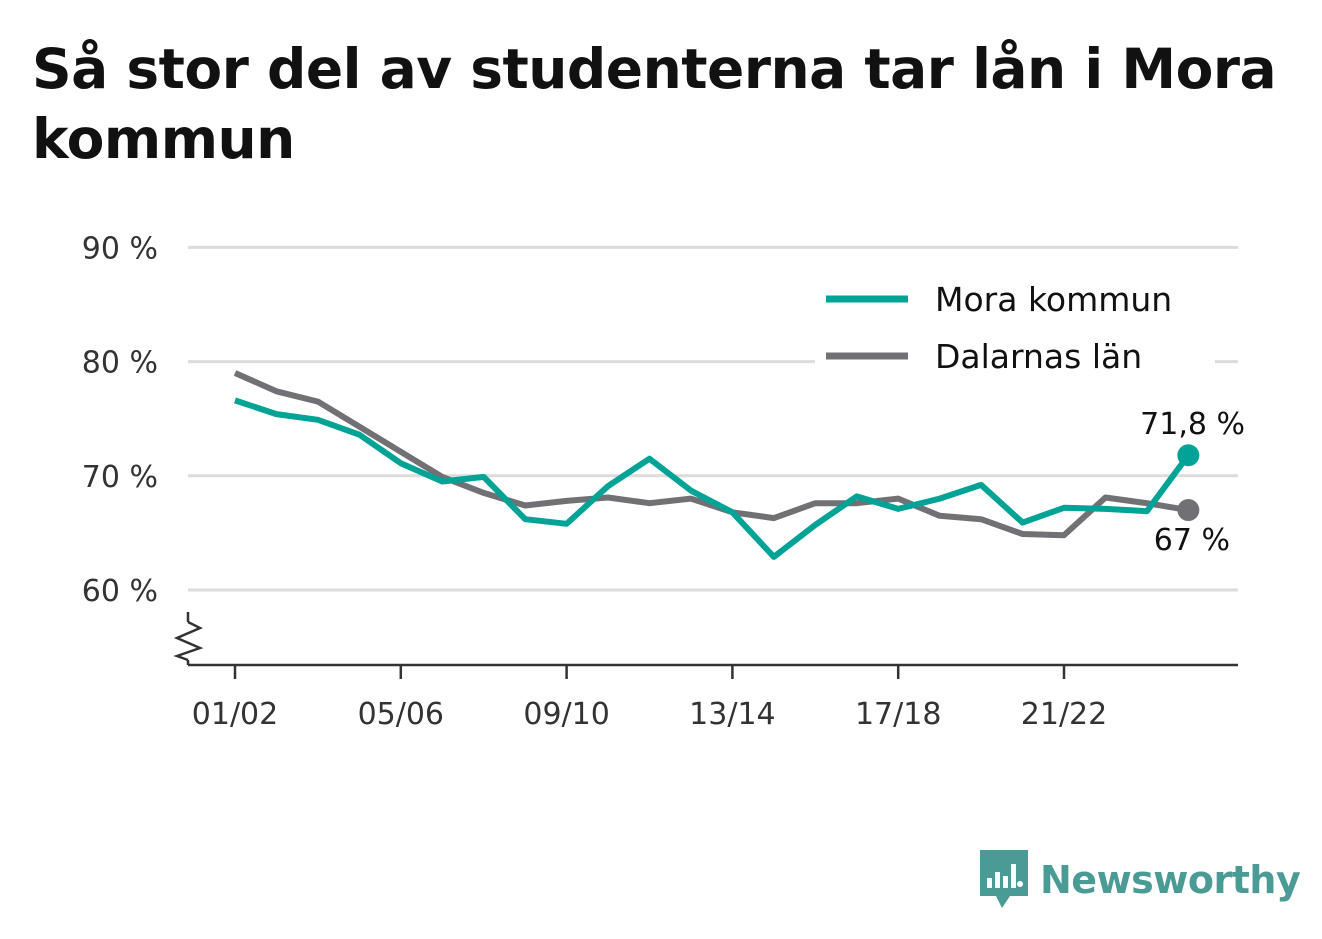 The width and height of the screenshot is (1322, 939). Describe the element at coordinates (120, 248) in the screenshot. I see `y-tick-label: 90 %` at that location.